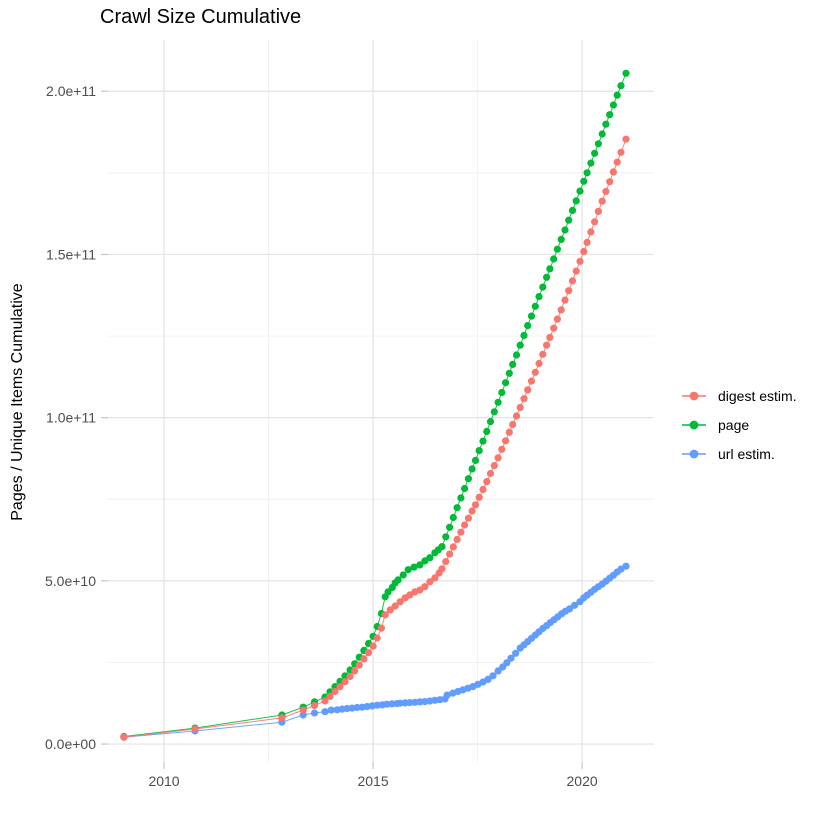 This screenshot has height=827, width=826. Describe the element at coordinates (582, 781) in the screenshot. I see `x-tick-label: 2020` at that location.